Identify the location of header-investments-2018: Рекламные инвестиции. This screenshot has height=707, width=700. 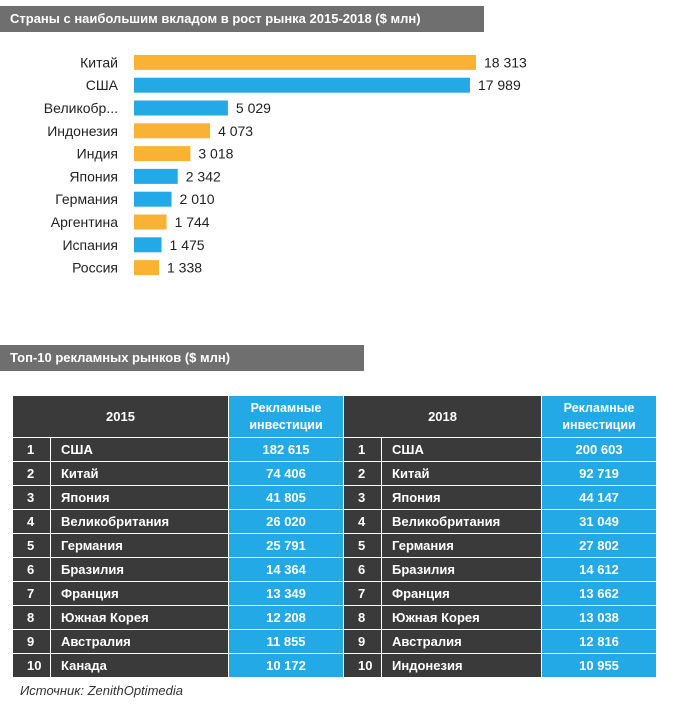
(599, 416).